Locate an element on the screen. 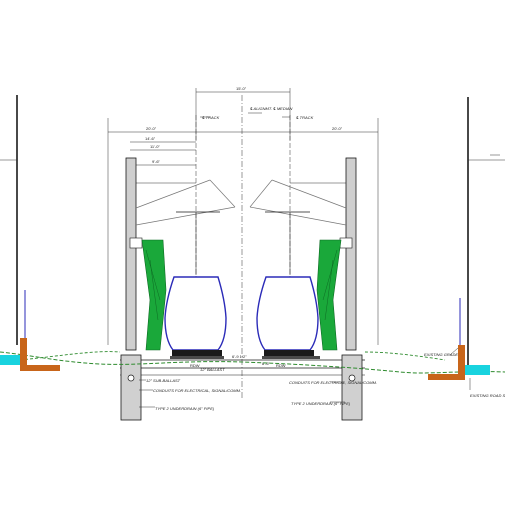 Image resolution: width=505 pixels, height=505 pixels. dim-left-c: 9'-6" is located at coordinates (156, 161).